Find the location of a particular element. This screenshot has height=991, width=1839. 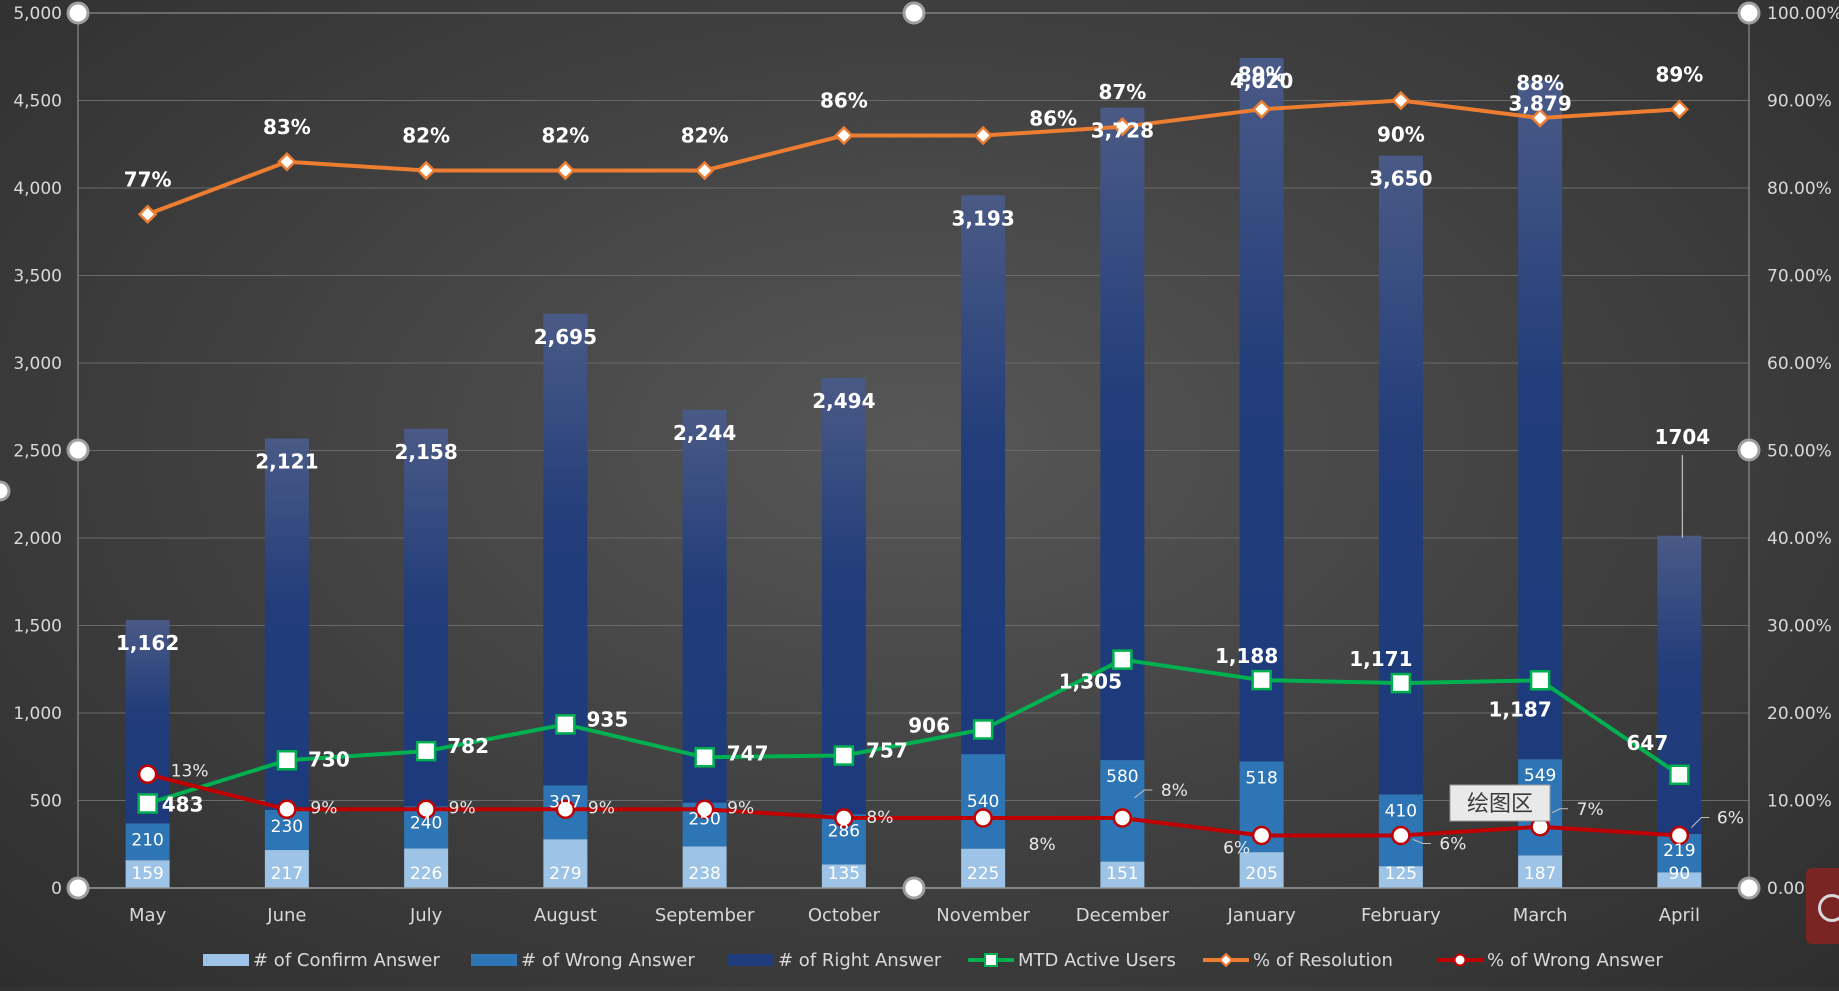

bar-wrong-answer is located at coordinates (983, 801).